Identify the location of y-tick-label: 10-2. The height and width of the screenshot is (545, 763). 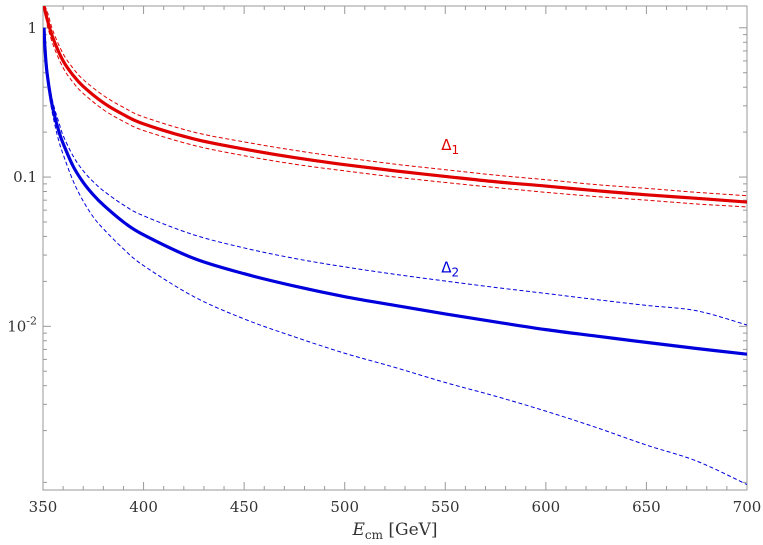
(22, 324).